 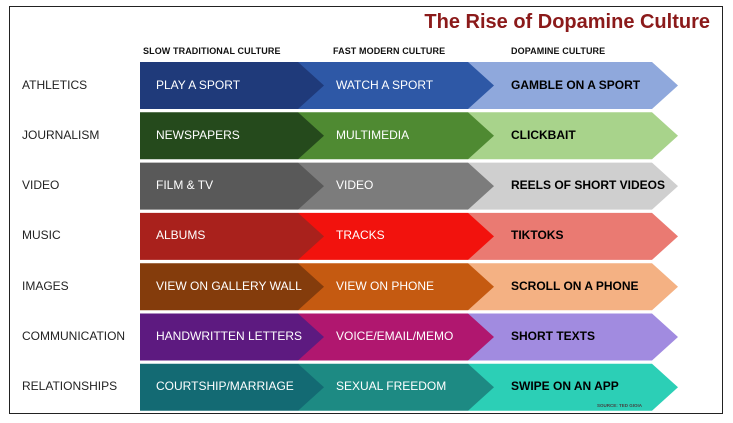 What do you see at coordinates (567, 22) in the screenshot?
I see `diagram-title: The Rise of Dopamine Culture` at bounding box center [567, 22].